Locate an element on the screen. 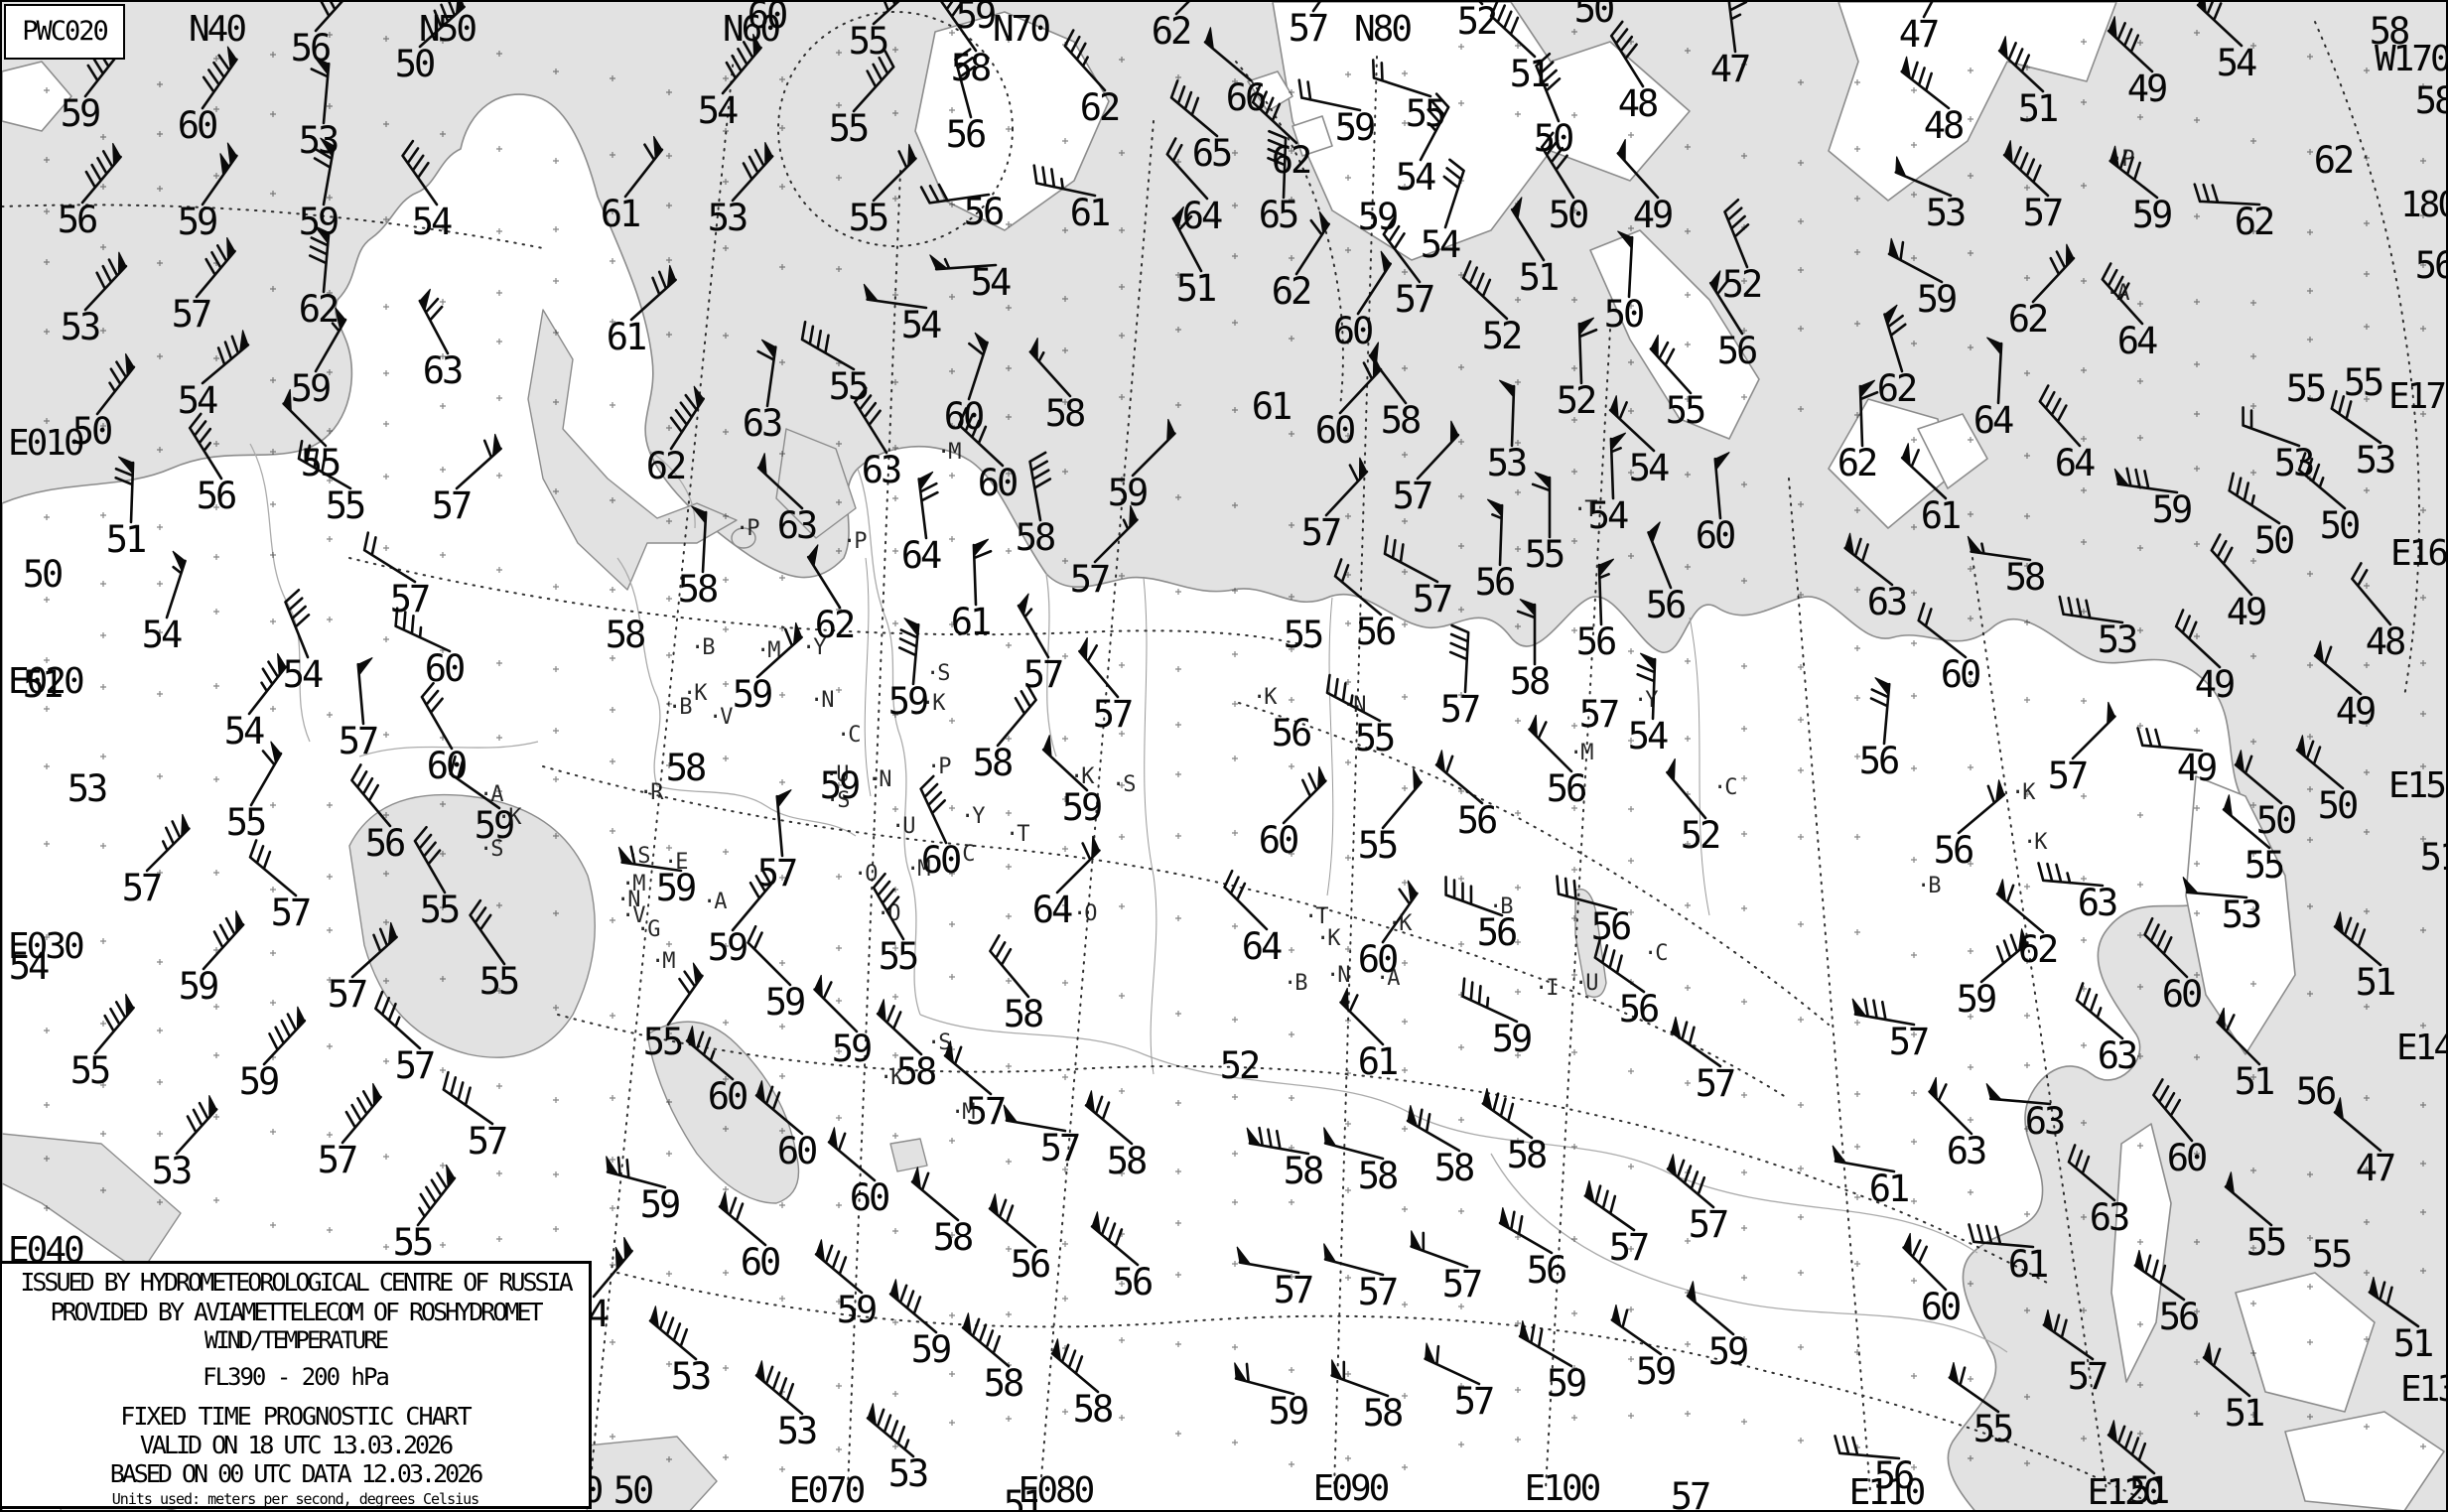 Image resolution: width=2448 pixels, height=1512 pixels. grid-label-e150: E150 is located at coordinates (2417, 785).